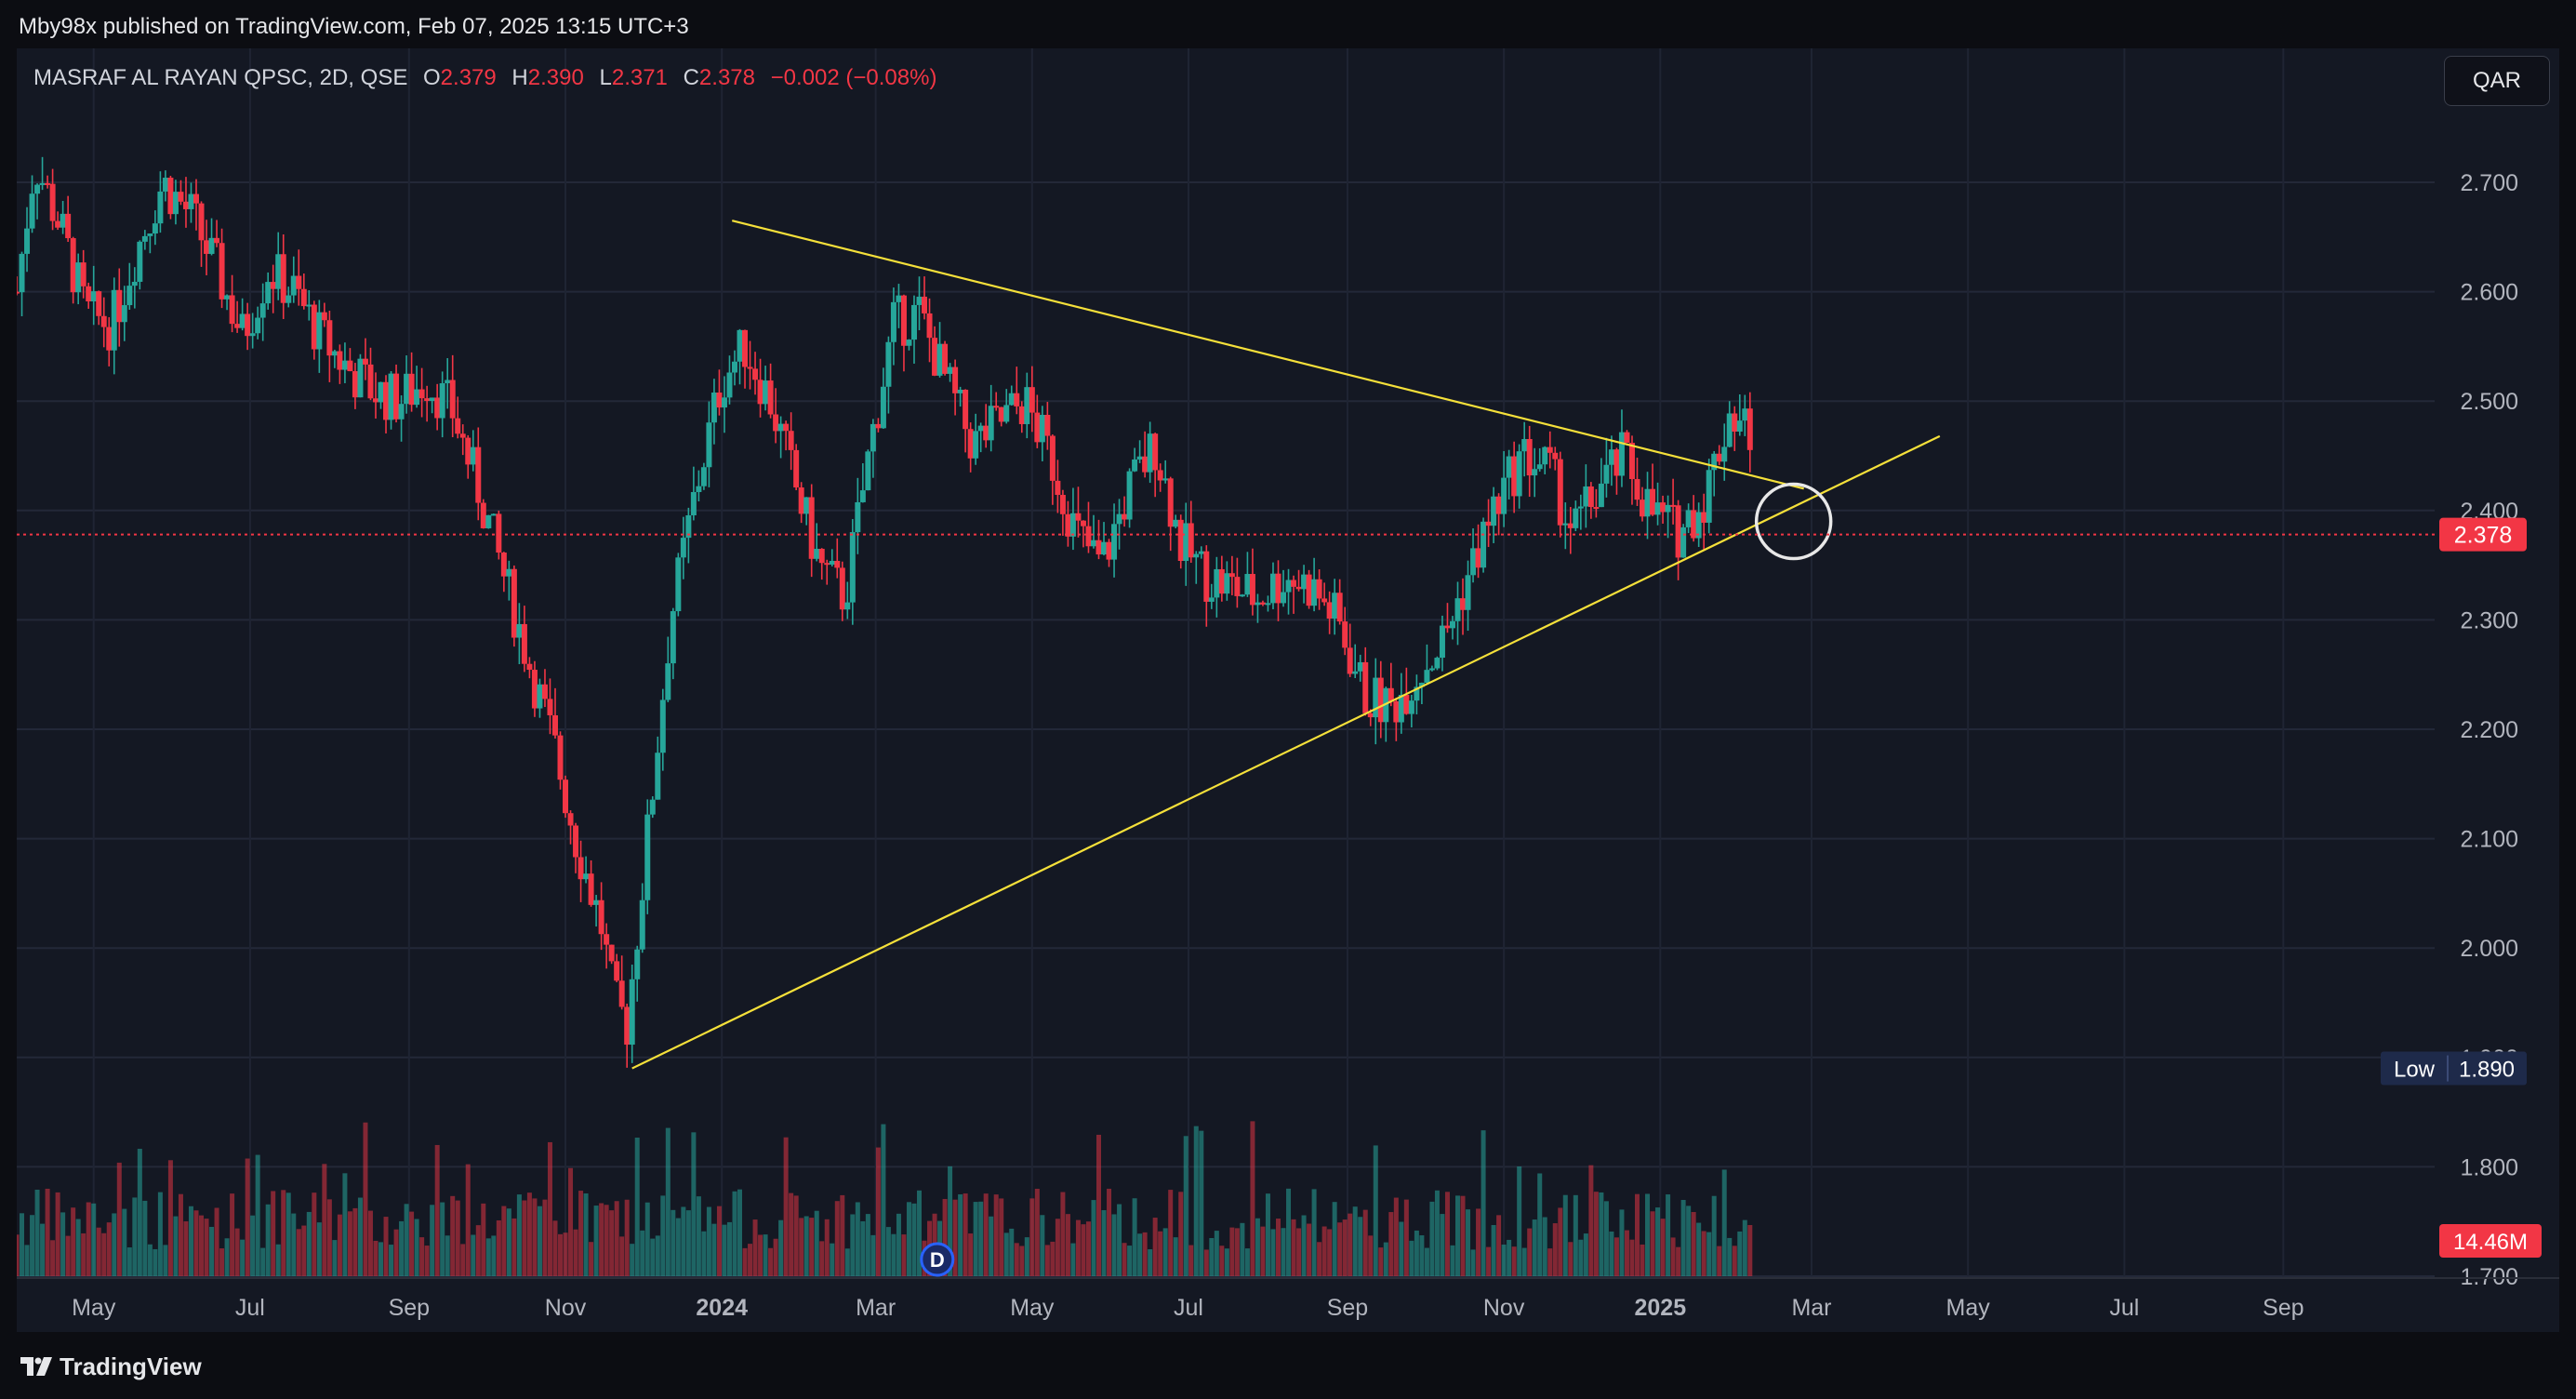 This screenshot has height=1399, width=2576. I want to click on tradingview-brand: TradingView, so click(110, 1367).